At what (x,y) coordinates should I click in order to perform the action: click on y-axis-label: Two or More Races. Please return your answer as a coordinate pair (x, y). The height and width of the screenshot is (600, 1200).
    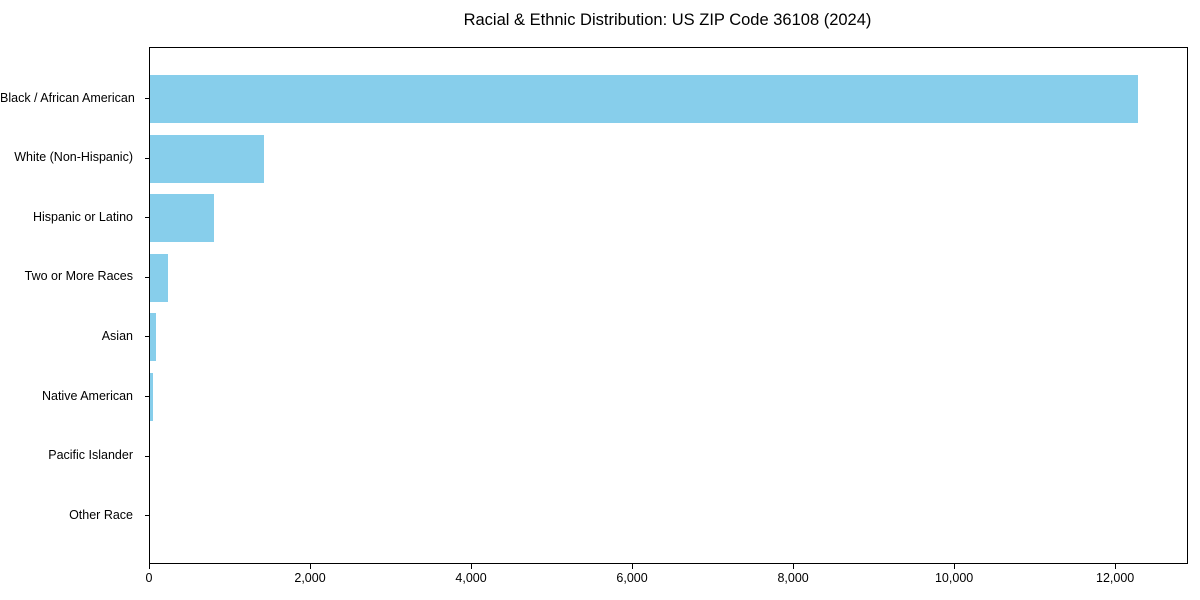
    Looking at the image, I should click on (78, 276).